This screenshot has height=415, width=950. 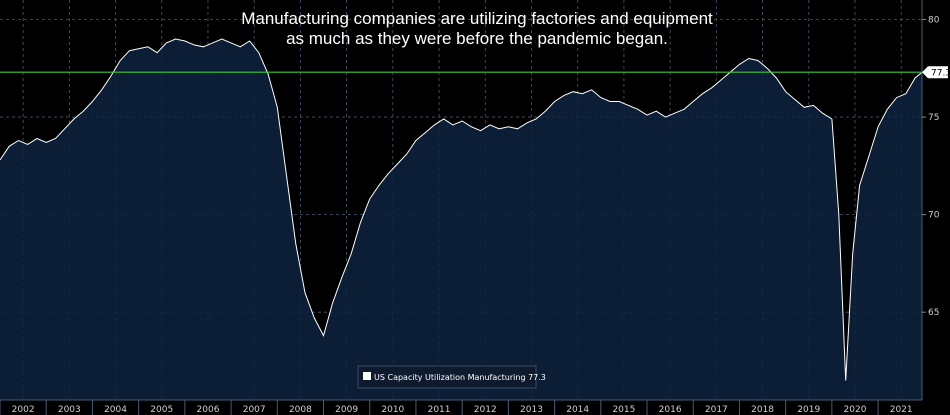 I want to click on x-tick-label: 2013, so click(x=531, y=410).